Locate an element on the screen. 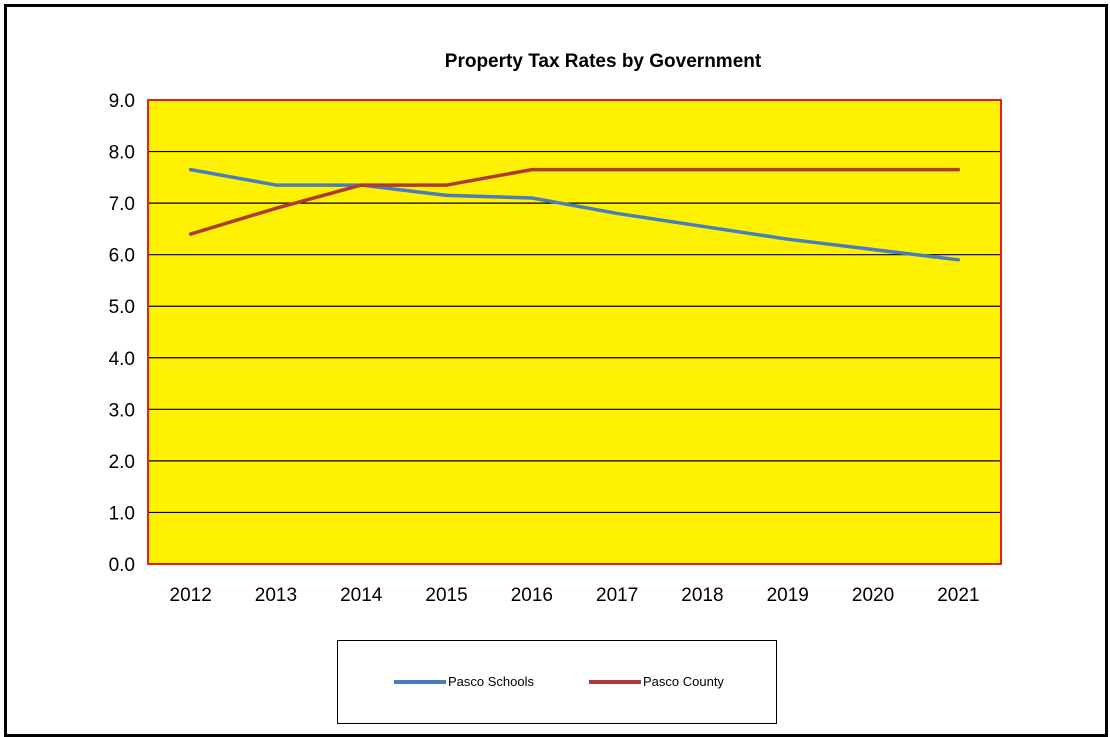  y-tick-label: 0.0 is located at coordinates (122, 565).